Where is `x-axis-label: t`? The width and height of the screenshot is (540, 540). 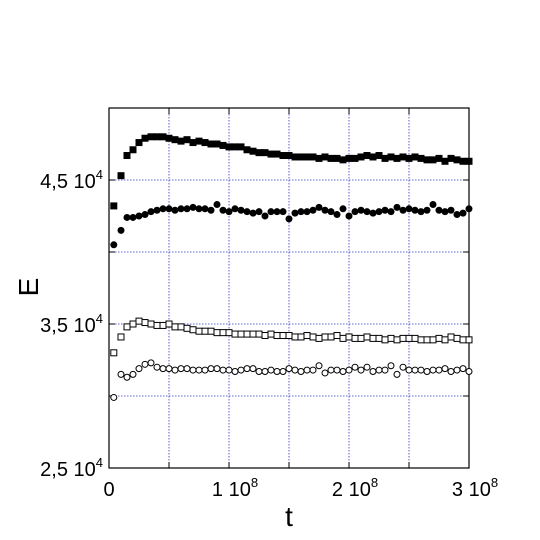 x-axis-label: t is located at coordinates (289, 516).